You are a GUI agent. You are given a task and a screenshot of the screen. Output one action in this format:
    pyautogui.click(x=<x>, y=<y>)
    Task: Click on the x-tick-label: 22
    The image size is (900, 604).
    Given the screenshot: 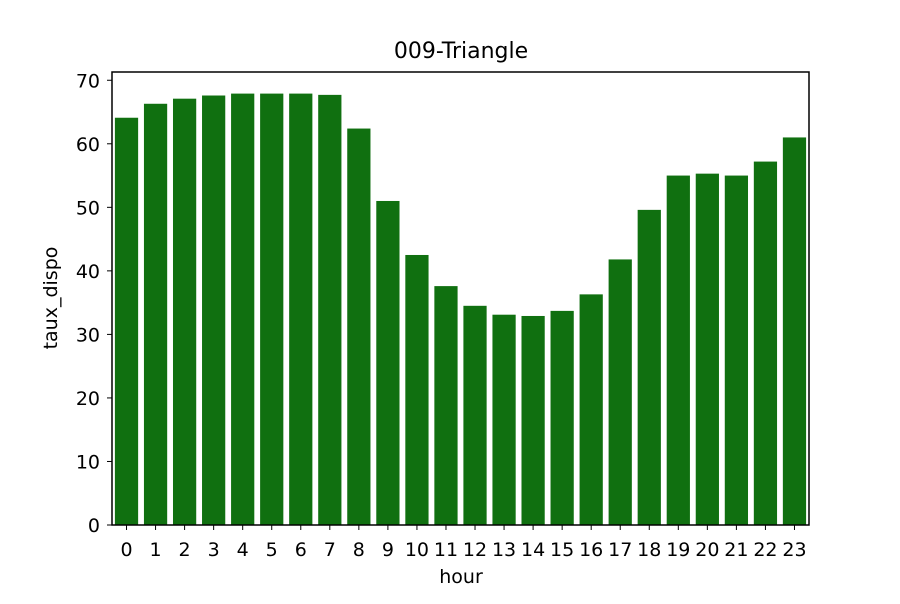 What is the action you would take?
    pyautogui.click(x=765, y=550)
    